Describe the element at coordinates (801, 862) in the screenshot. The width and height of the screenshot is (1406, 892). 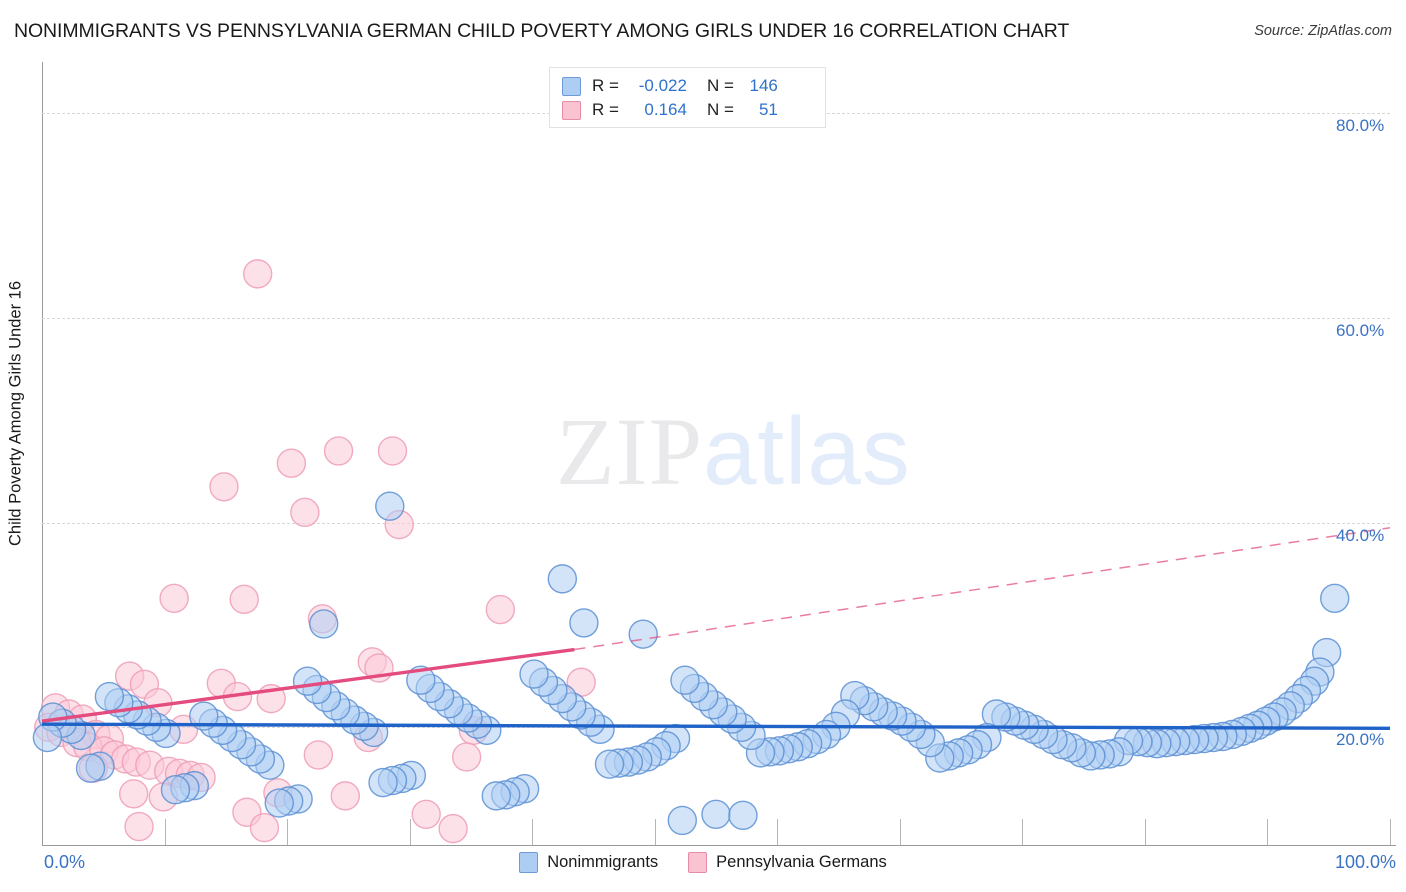
I see `legend-label-pennsylvania-germans: Pennsylvania Germans` at that location.